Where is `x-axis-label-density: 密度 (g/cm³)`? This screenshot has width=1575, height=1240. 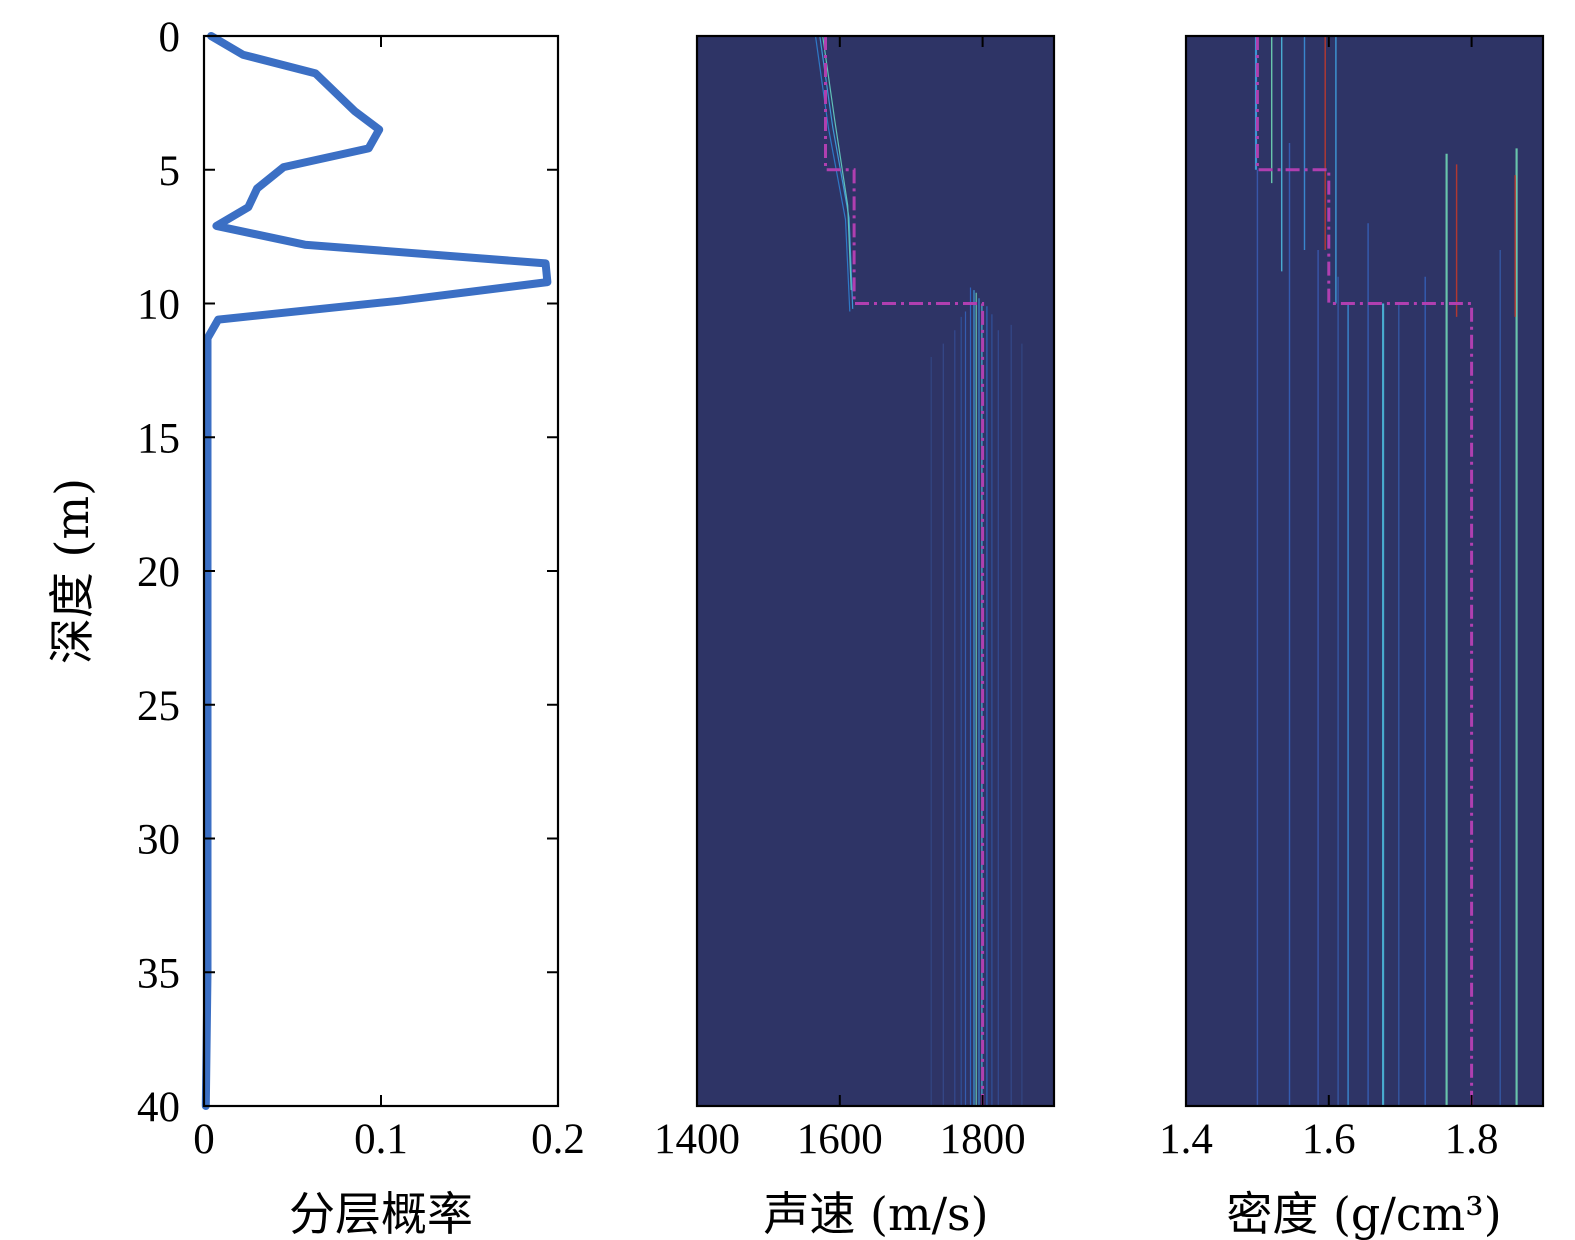 x-axis-label-density: 密度 (g/cm³) is located at coordinates (1363, 1213).